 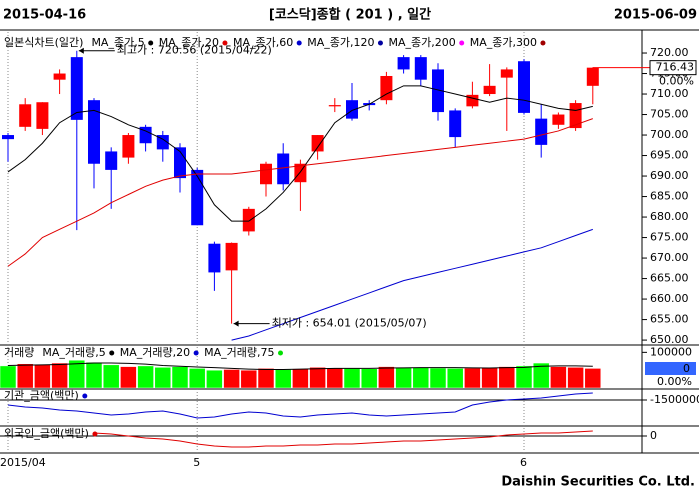 What do you see at coordinates (669, 237) in the screenshot?
I see `y-tick-label: 675.00` at bounding box center [669, 237].